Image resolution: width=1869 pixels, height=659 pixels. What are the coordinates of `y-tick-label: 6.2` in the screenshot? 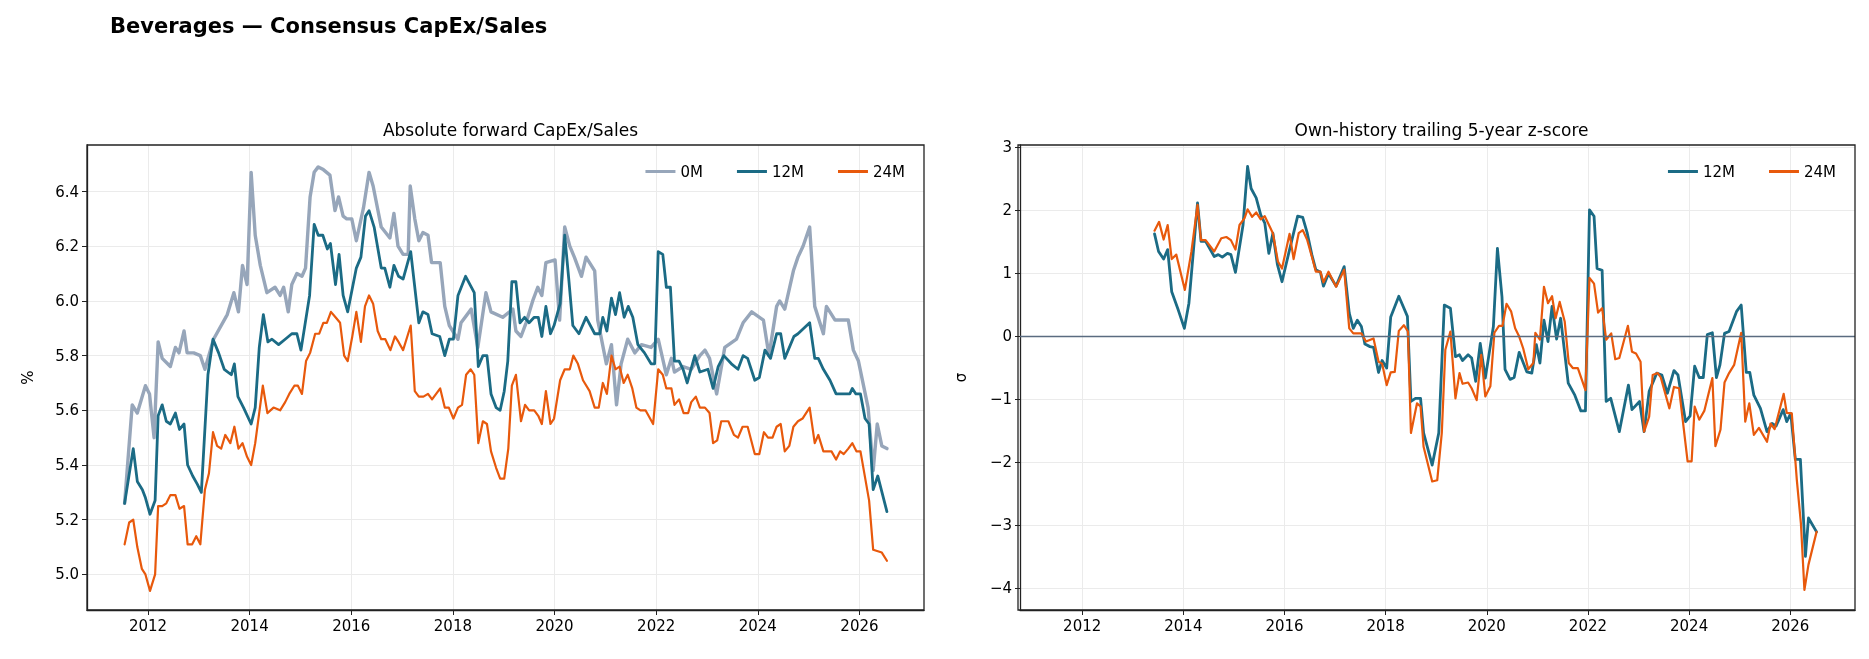 It's located at (67, 246).